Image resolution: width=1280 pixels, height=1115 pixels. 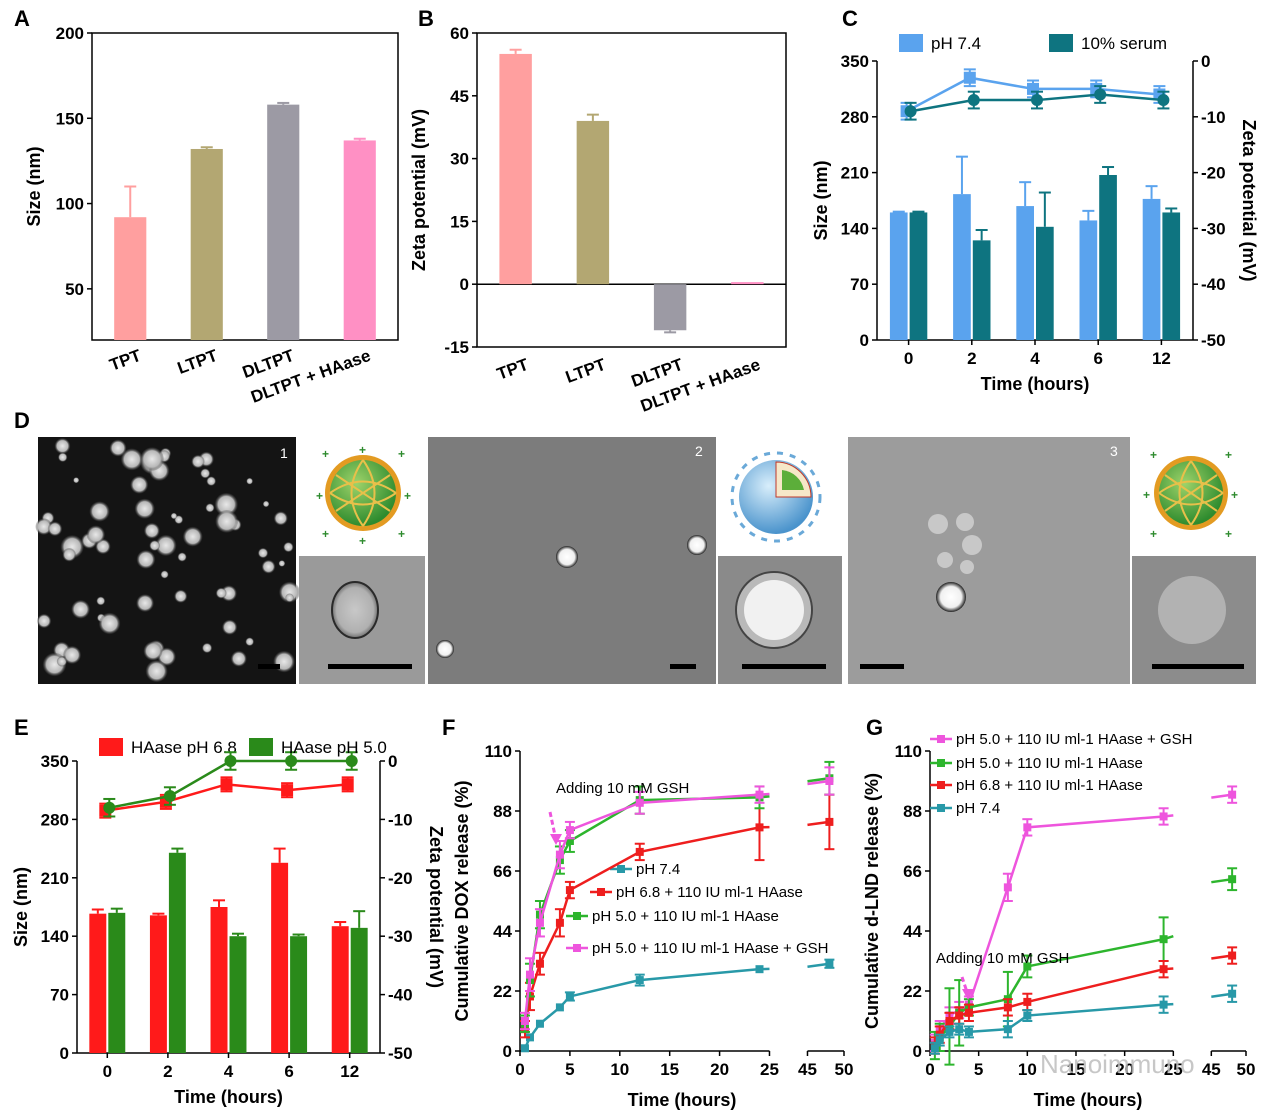 I want to click on panel-label-e: E, so click(x=21, y=727).